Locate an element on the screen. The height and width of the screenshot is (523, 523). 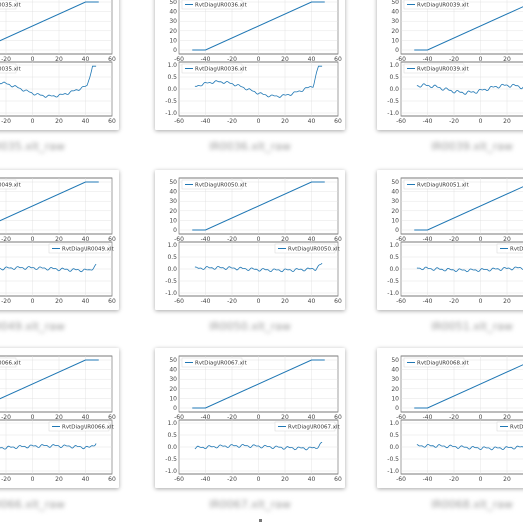
top-axes is located at coordinates (56, 206).